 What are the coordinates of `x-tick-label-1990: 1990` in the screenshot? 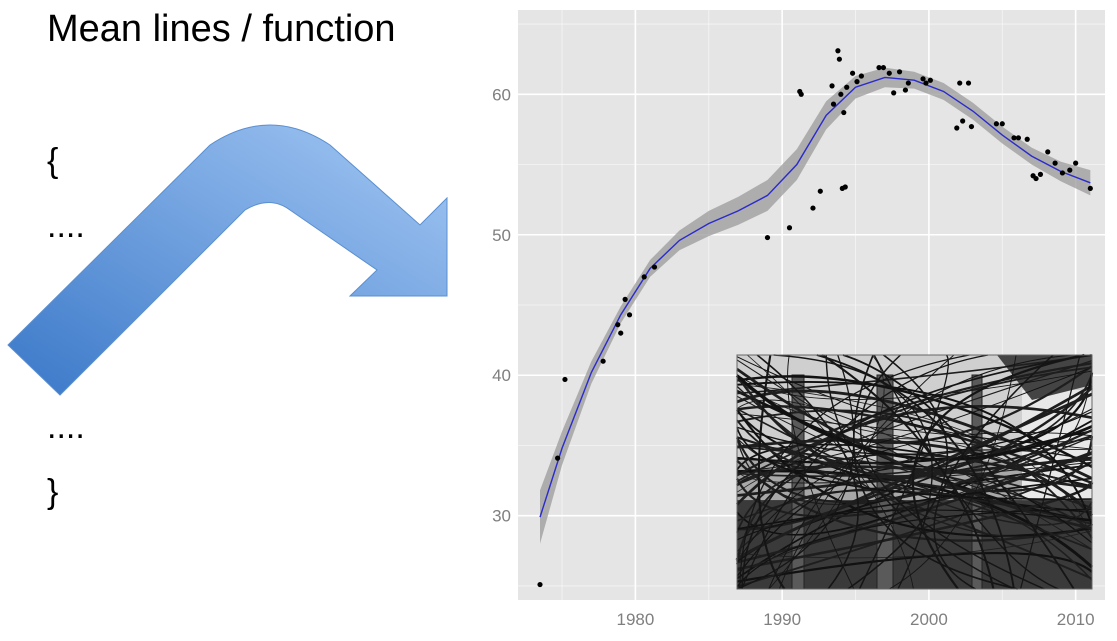 It's located at (782, 619).